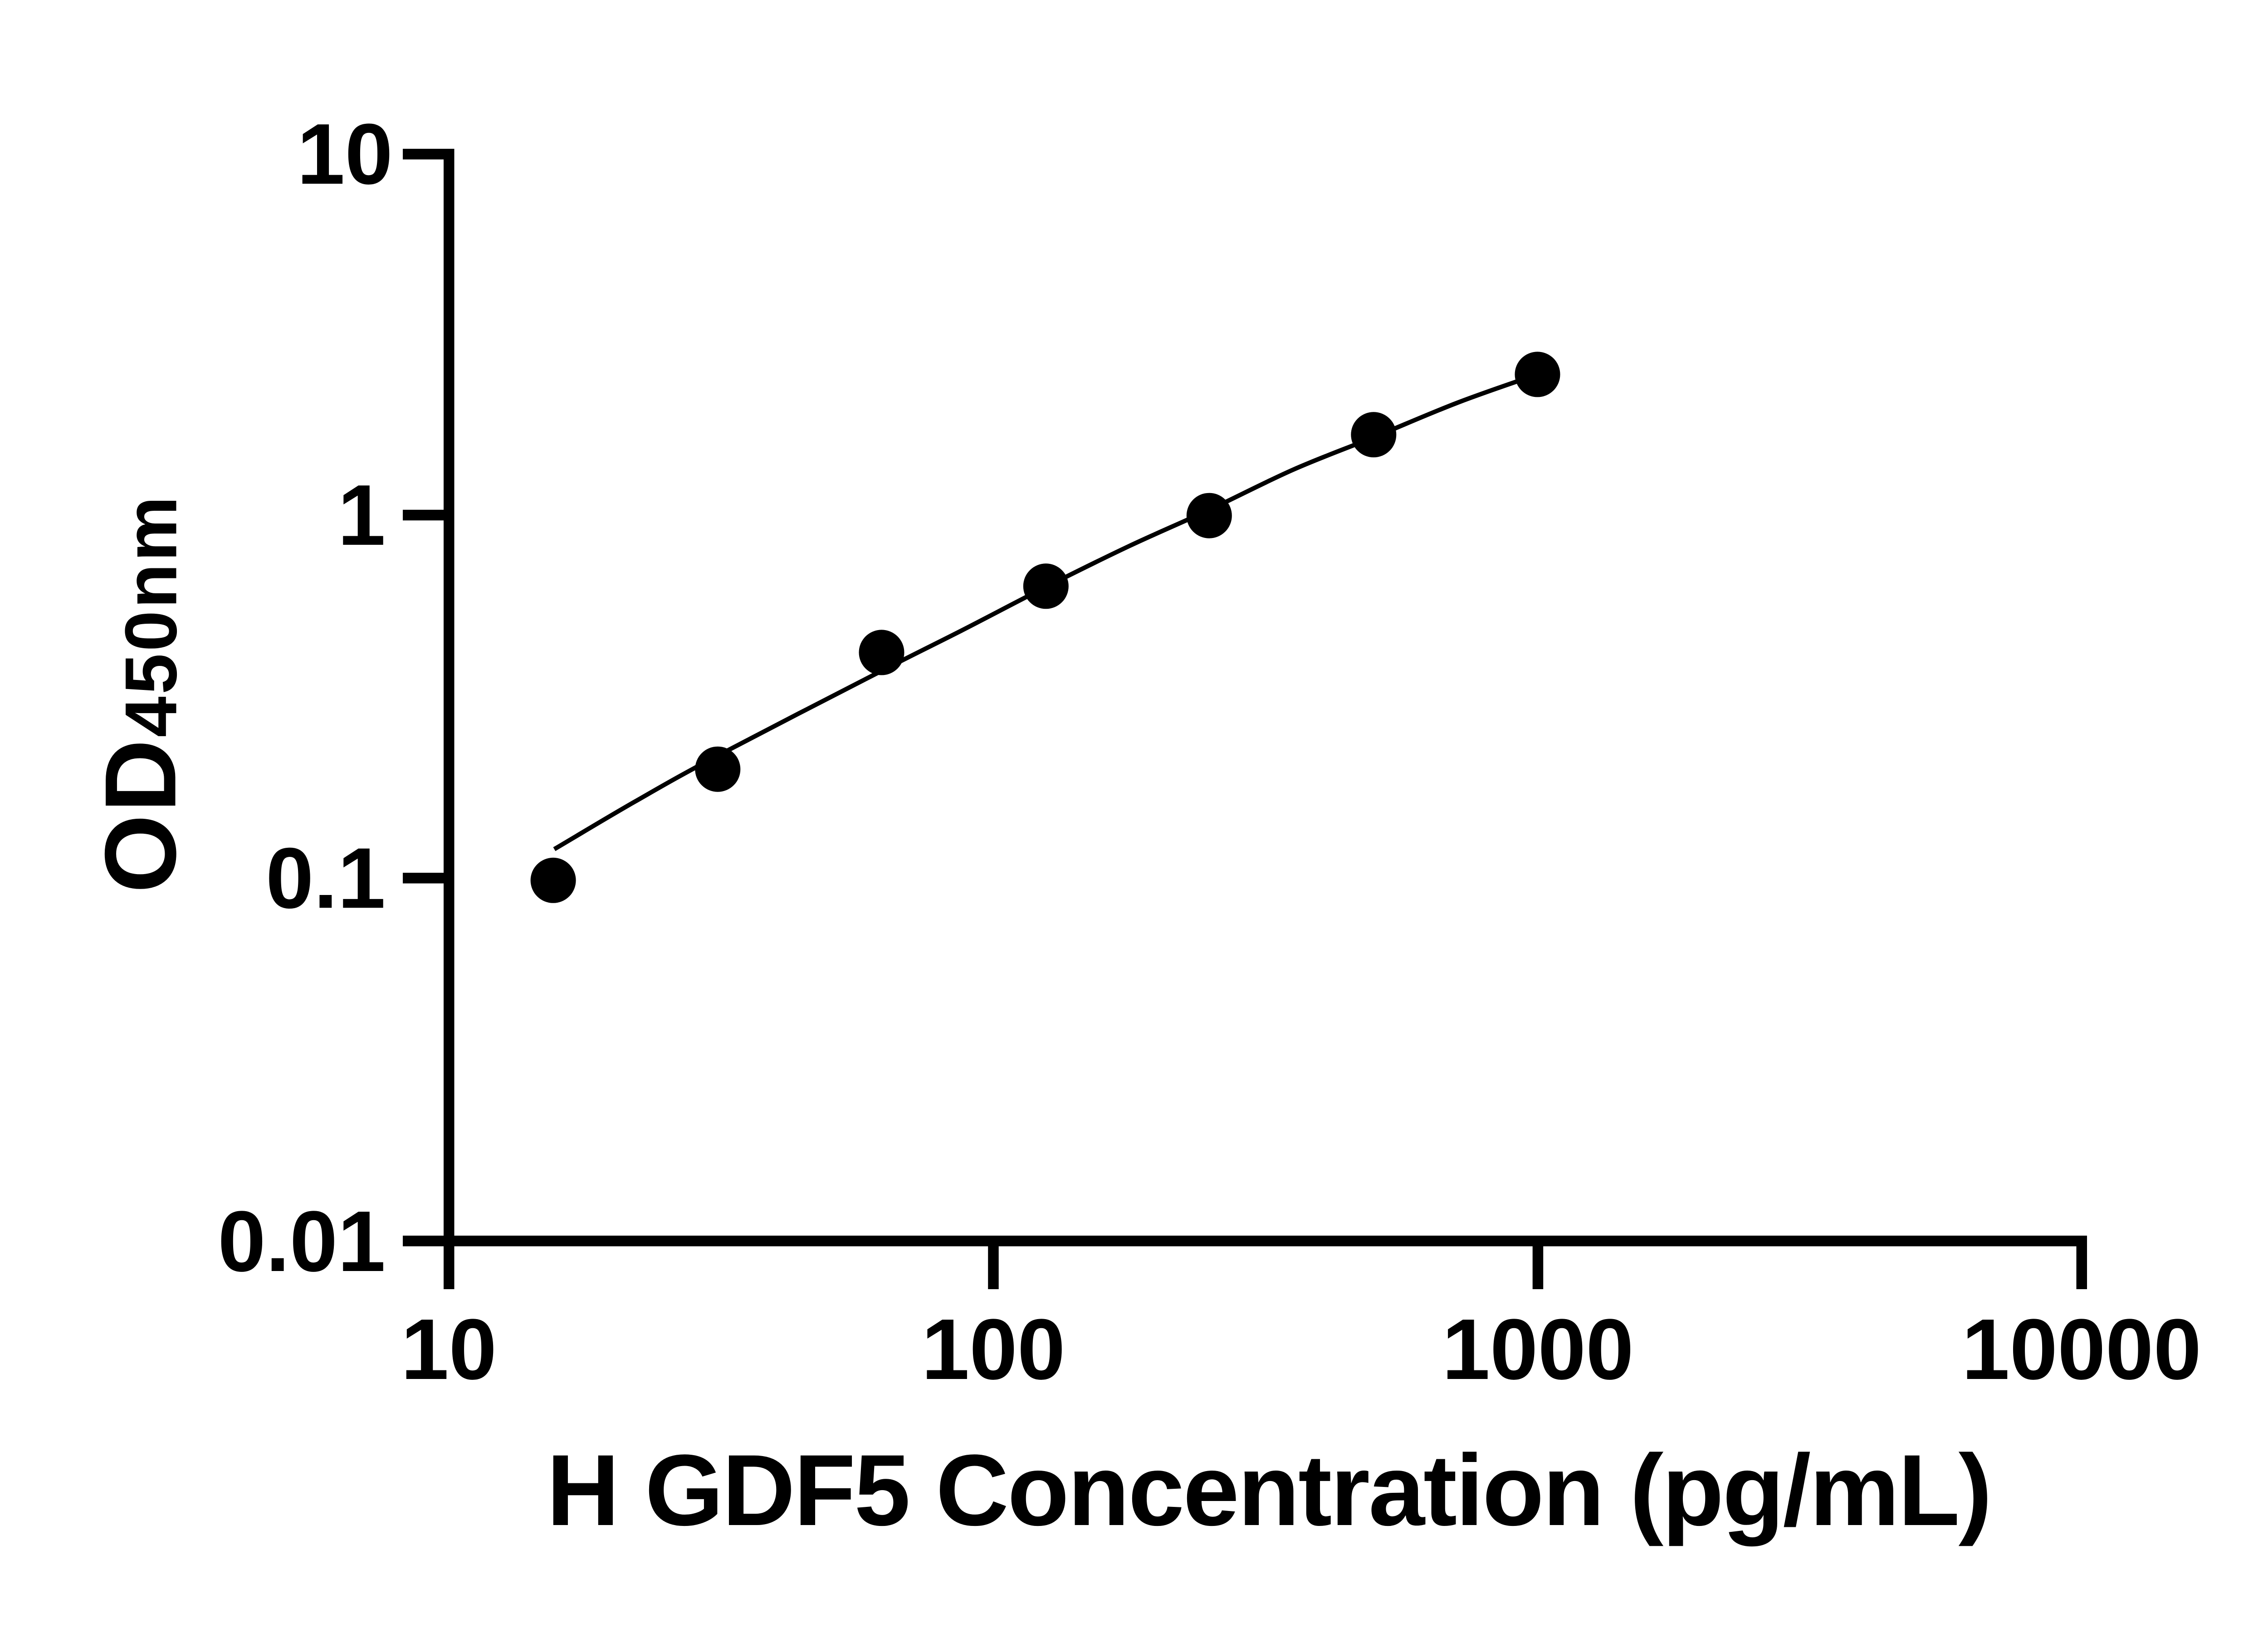 This screenshot has height=1633, width=2268. Describe the element at coordinates (326, 878) in the screenshot. I see `svg-text: 0.1` at that location.